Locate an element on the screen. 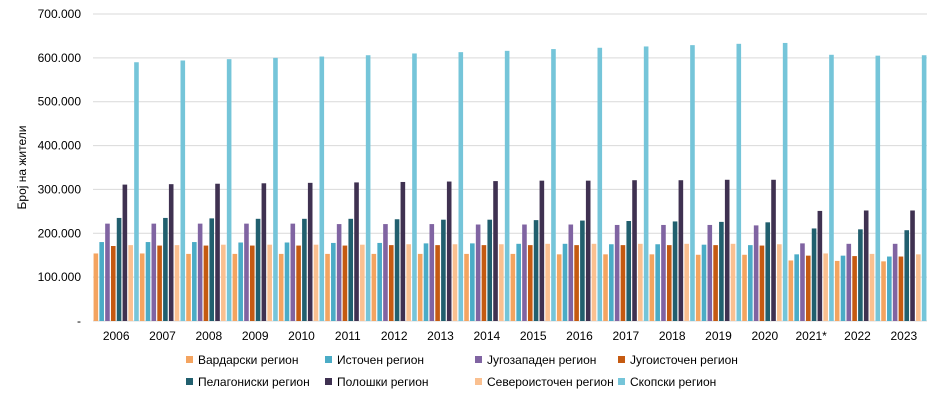 This screenshot has width=937, height=403. x-tick-label: 2014 is located at coordinates (486, 336).